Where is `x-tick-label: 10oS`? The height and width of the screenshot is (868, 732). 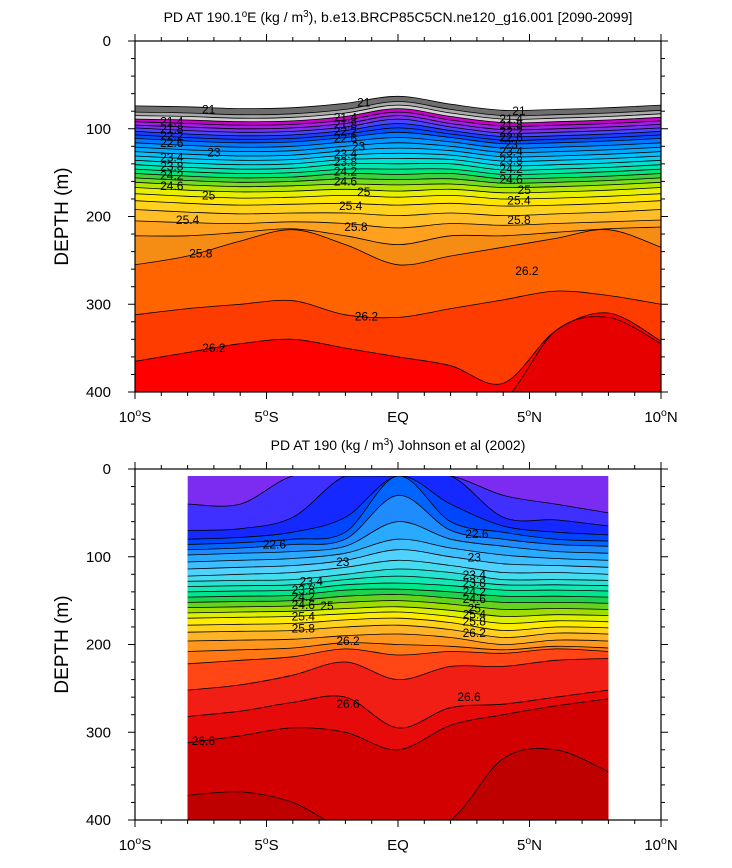
x-tick-label: 10oS is located at coordinates (135, 416).